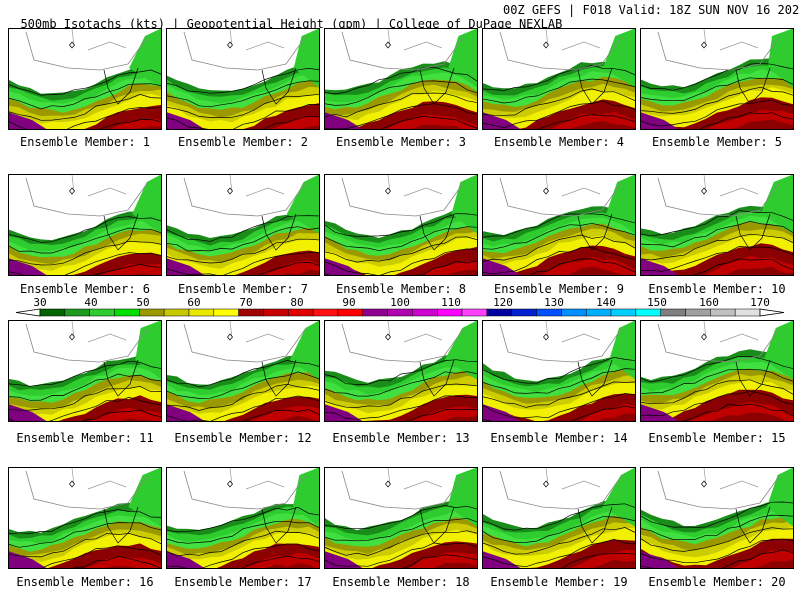 The width and height of the screenshot is (800, 600). Describe the element at coordinates (760, 302) in the screenshot. I see `colorbar-tick-label: 170` at that location.